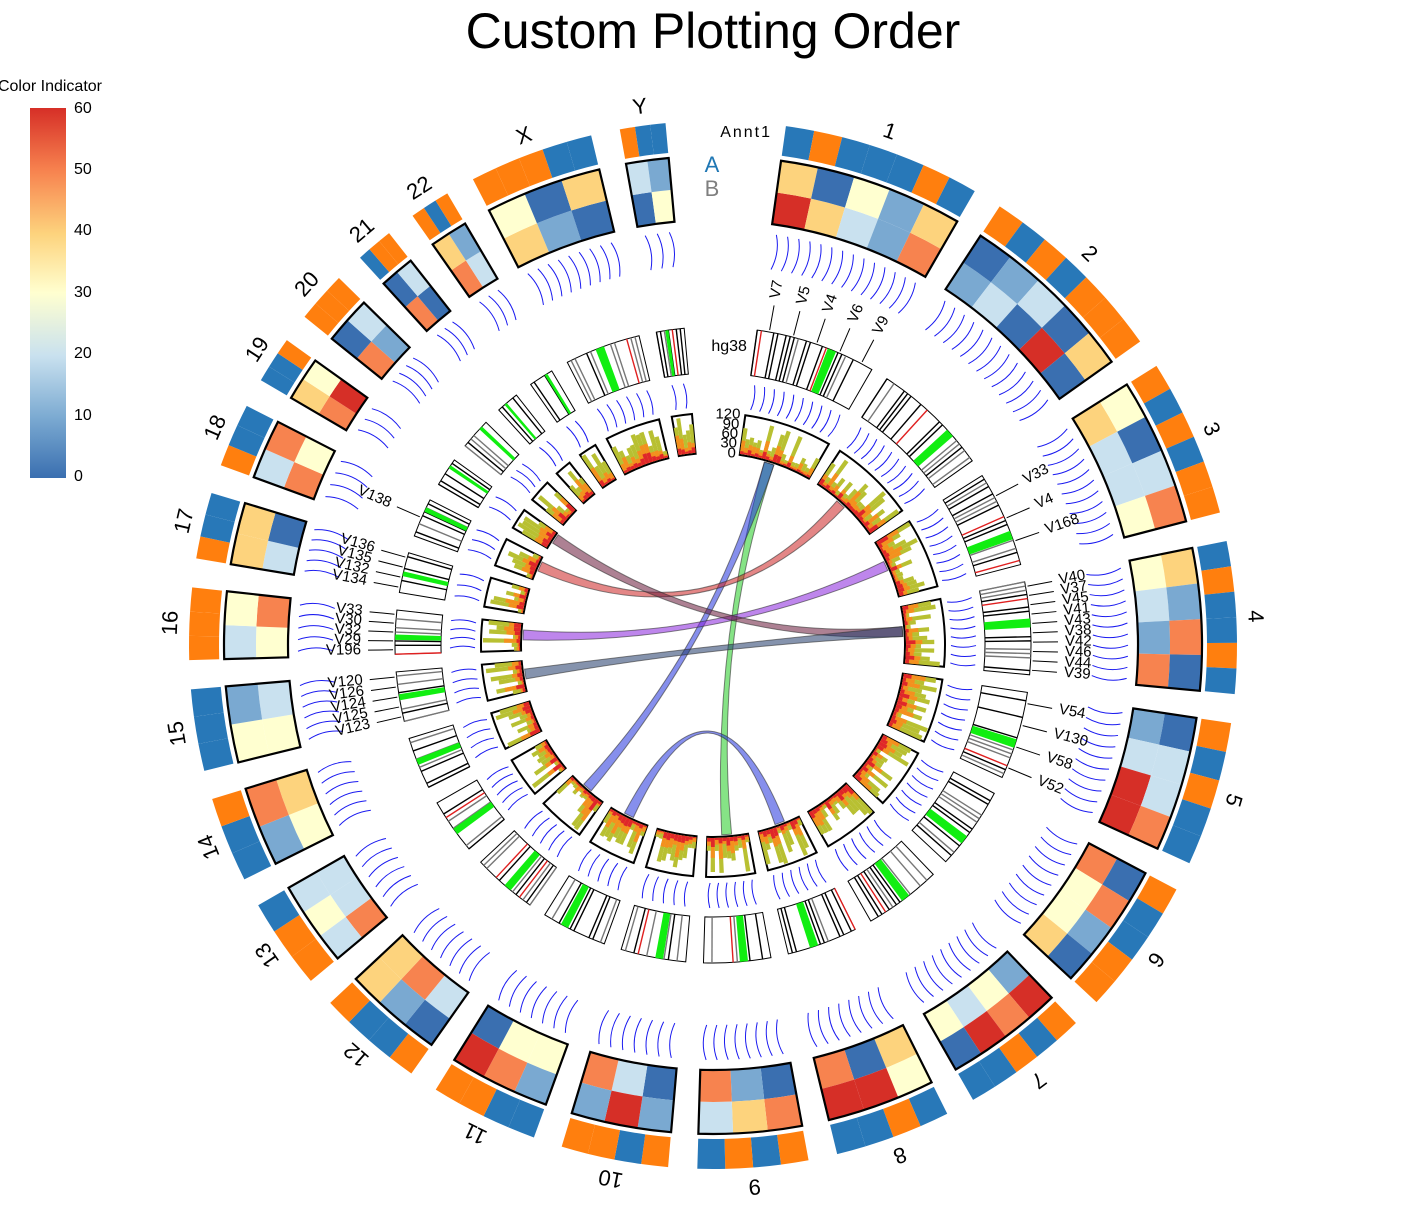 The image size is (1426, 1226). Describe the element at coordinates (1078, 652) in the screenshot. I see `gene-label: V46` at that location.